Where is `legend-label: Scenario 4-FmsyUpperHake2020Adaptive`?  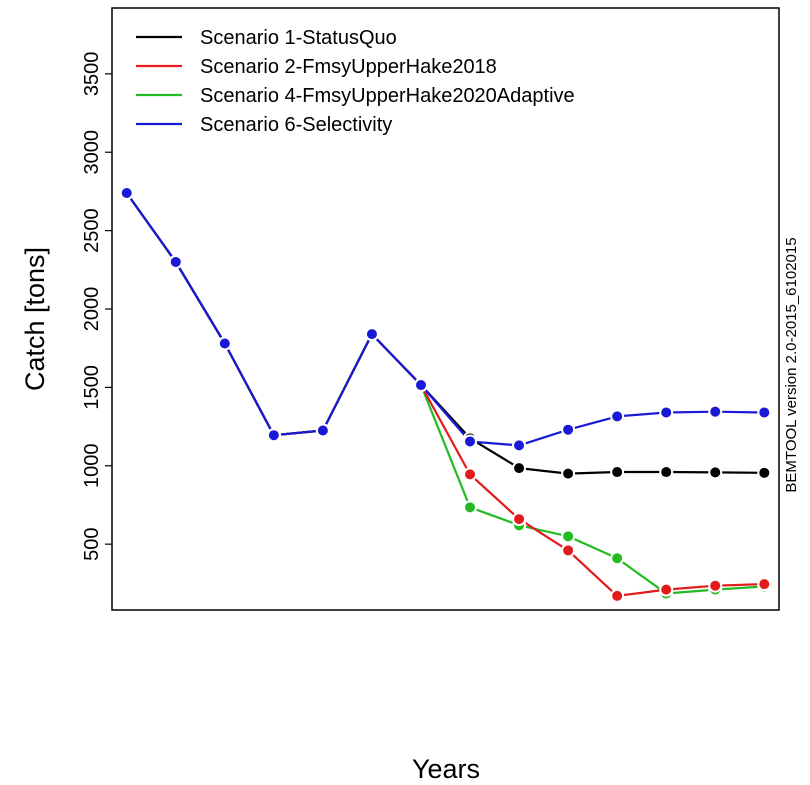 legend-label: Scenario 4-FmsyUpperHake2020Adaptive is located at coordinates (387, 96).